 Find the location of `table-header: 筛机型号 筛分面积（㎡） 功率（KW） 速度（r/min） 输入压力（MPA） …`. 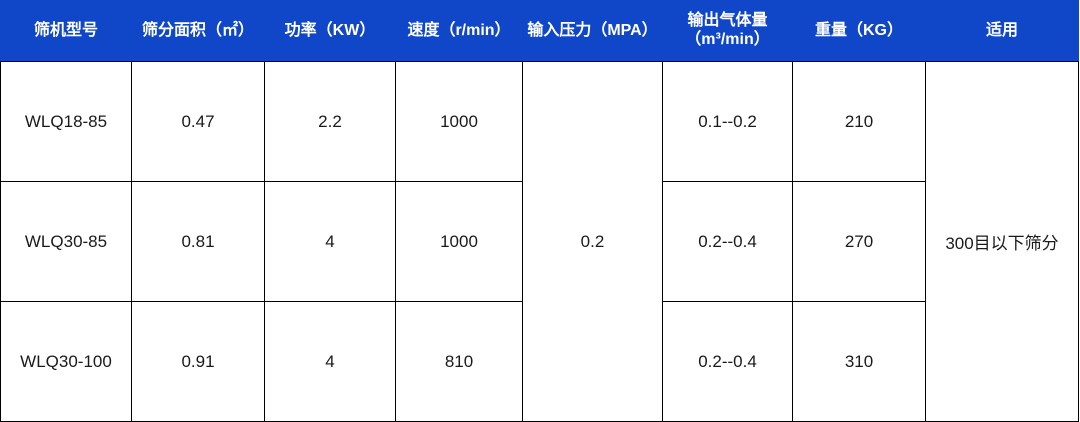

table-header: 筛机型号 筛分面积（㎡） 功率（KW） 速度（r/min） 输入压力（MPA） … is located at coordinates (539, 31).